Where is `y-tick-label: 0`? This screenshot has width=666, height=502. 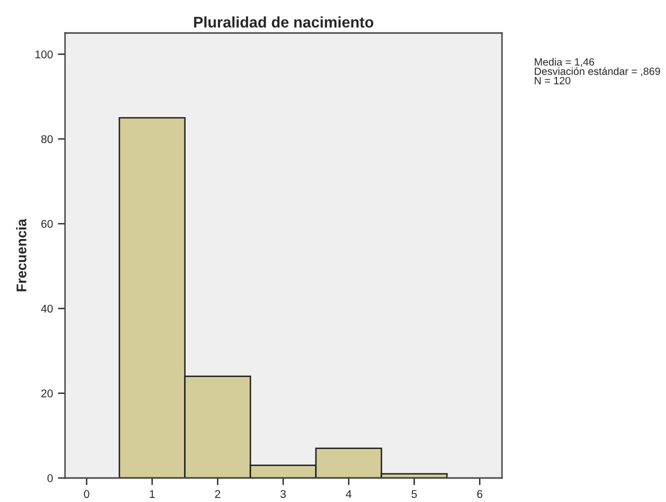 y-tick-label: 0 is located at coordinates (50, 478).